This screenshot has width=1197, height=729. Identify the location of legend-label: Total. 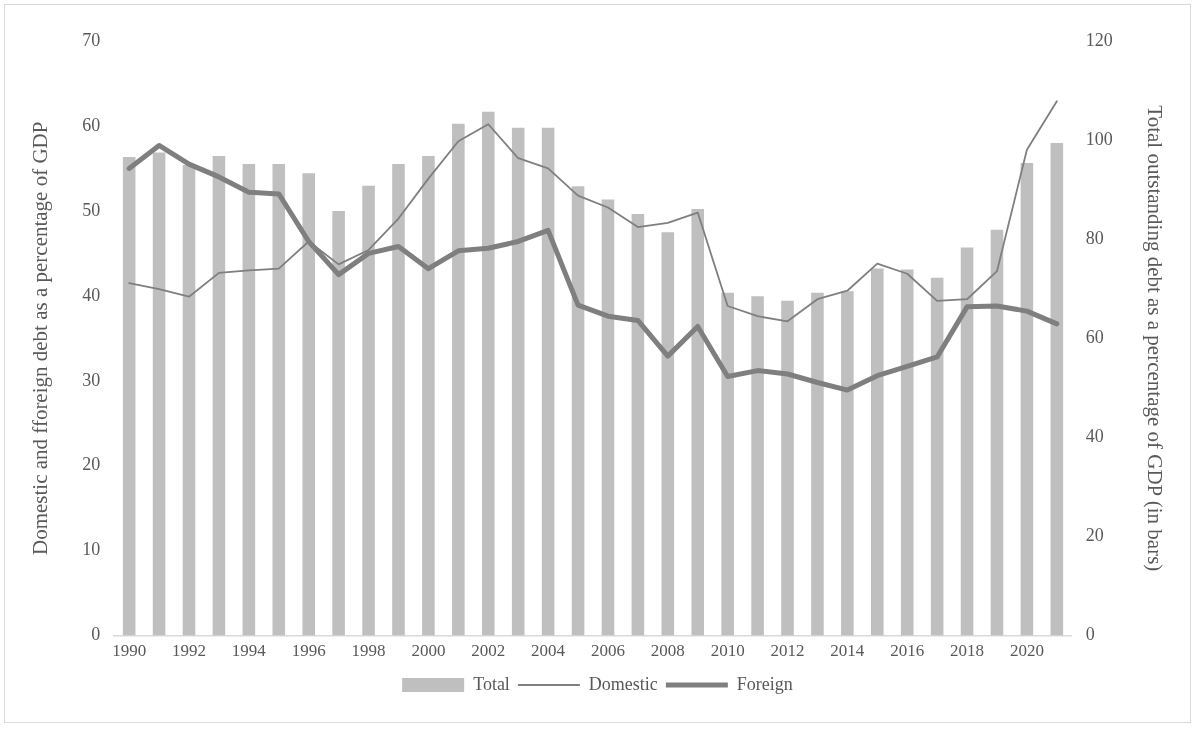
(491, 683).